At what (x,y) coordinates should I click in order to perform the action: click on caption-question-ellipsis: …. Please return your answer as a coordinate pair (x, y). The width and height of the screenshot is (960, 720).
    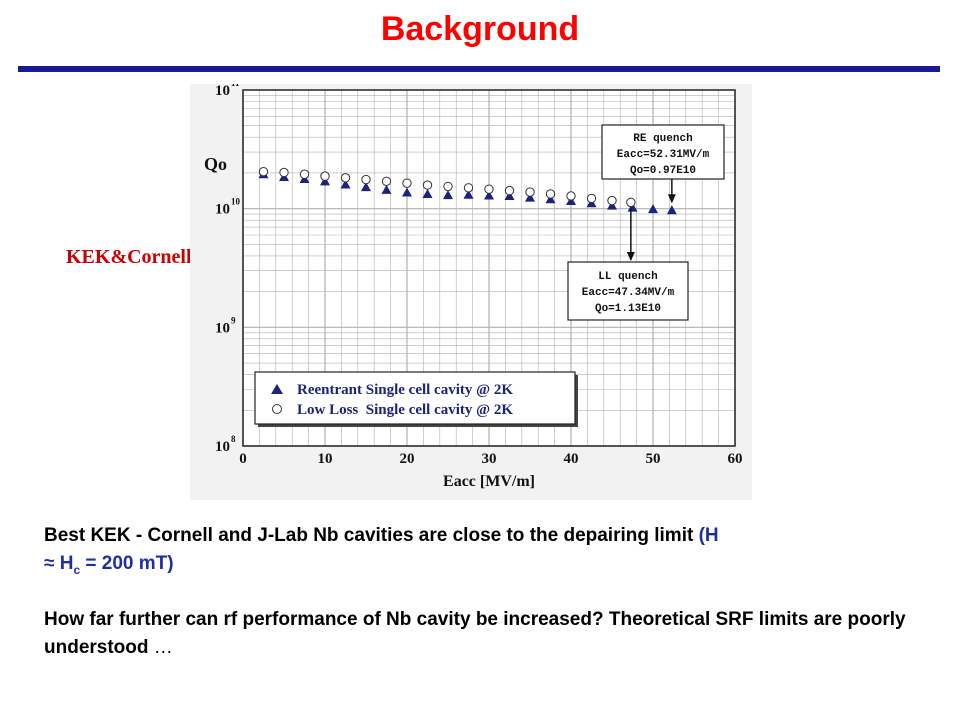
    Looking at the image, I should click on (163, 647).